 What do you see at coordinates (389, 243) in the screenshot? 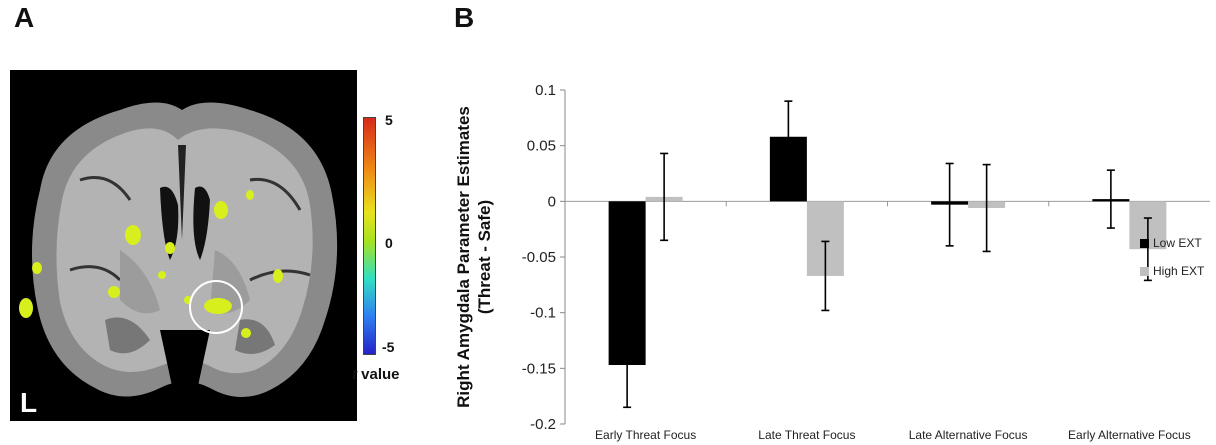
I see `colorbar-mid-label: 0` at bounding box center [389, 243].